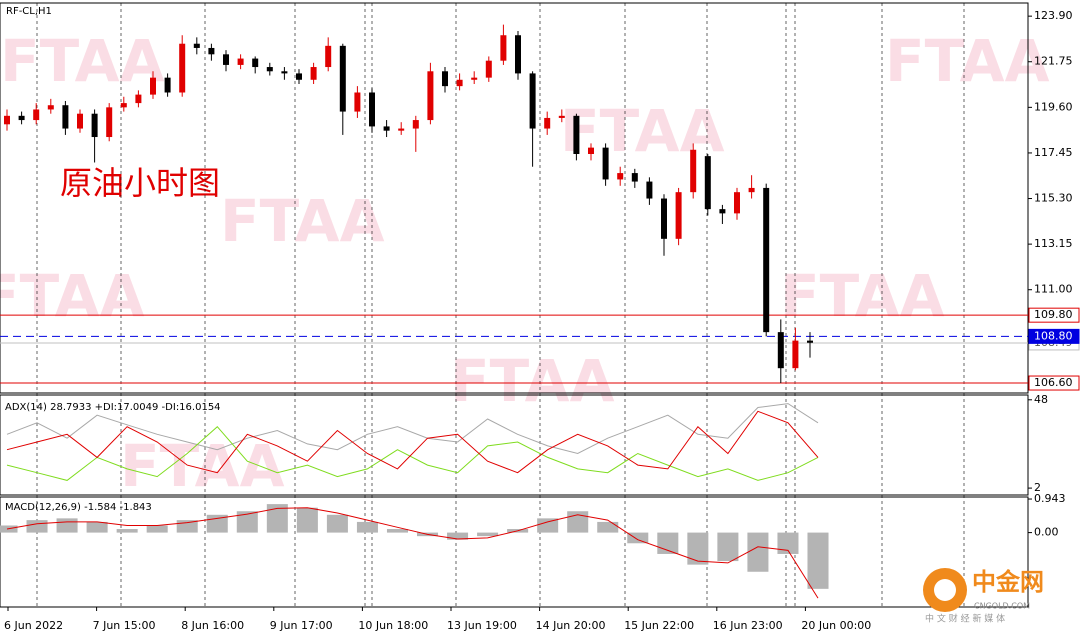 The width and height of the screenshot is (1080, 638). What do you see at coordinates (29, 11) in the screenshot?
I see `symbol: RF-CL,H1` at bounding box center [29, 11].